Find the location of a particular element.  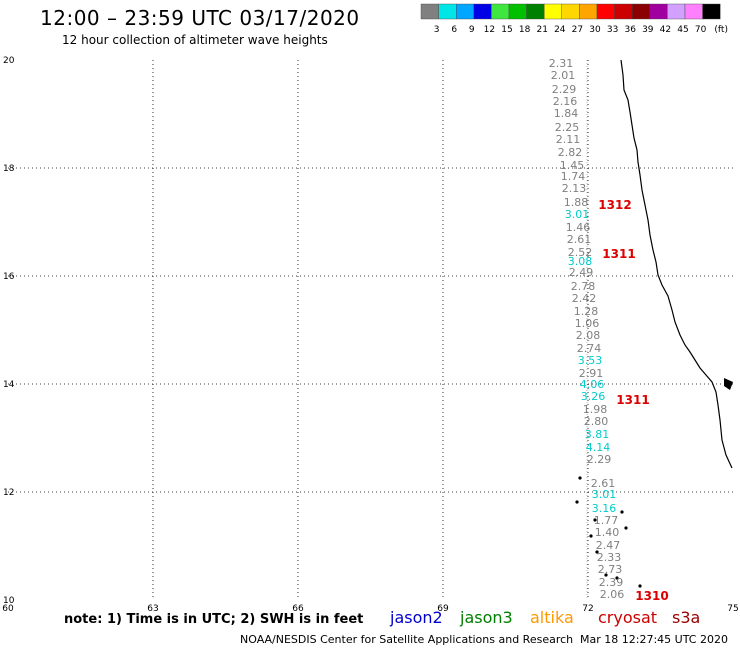

swh-value: 1.06 is located at coordinates (587, 323).